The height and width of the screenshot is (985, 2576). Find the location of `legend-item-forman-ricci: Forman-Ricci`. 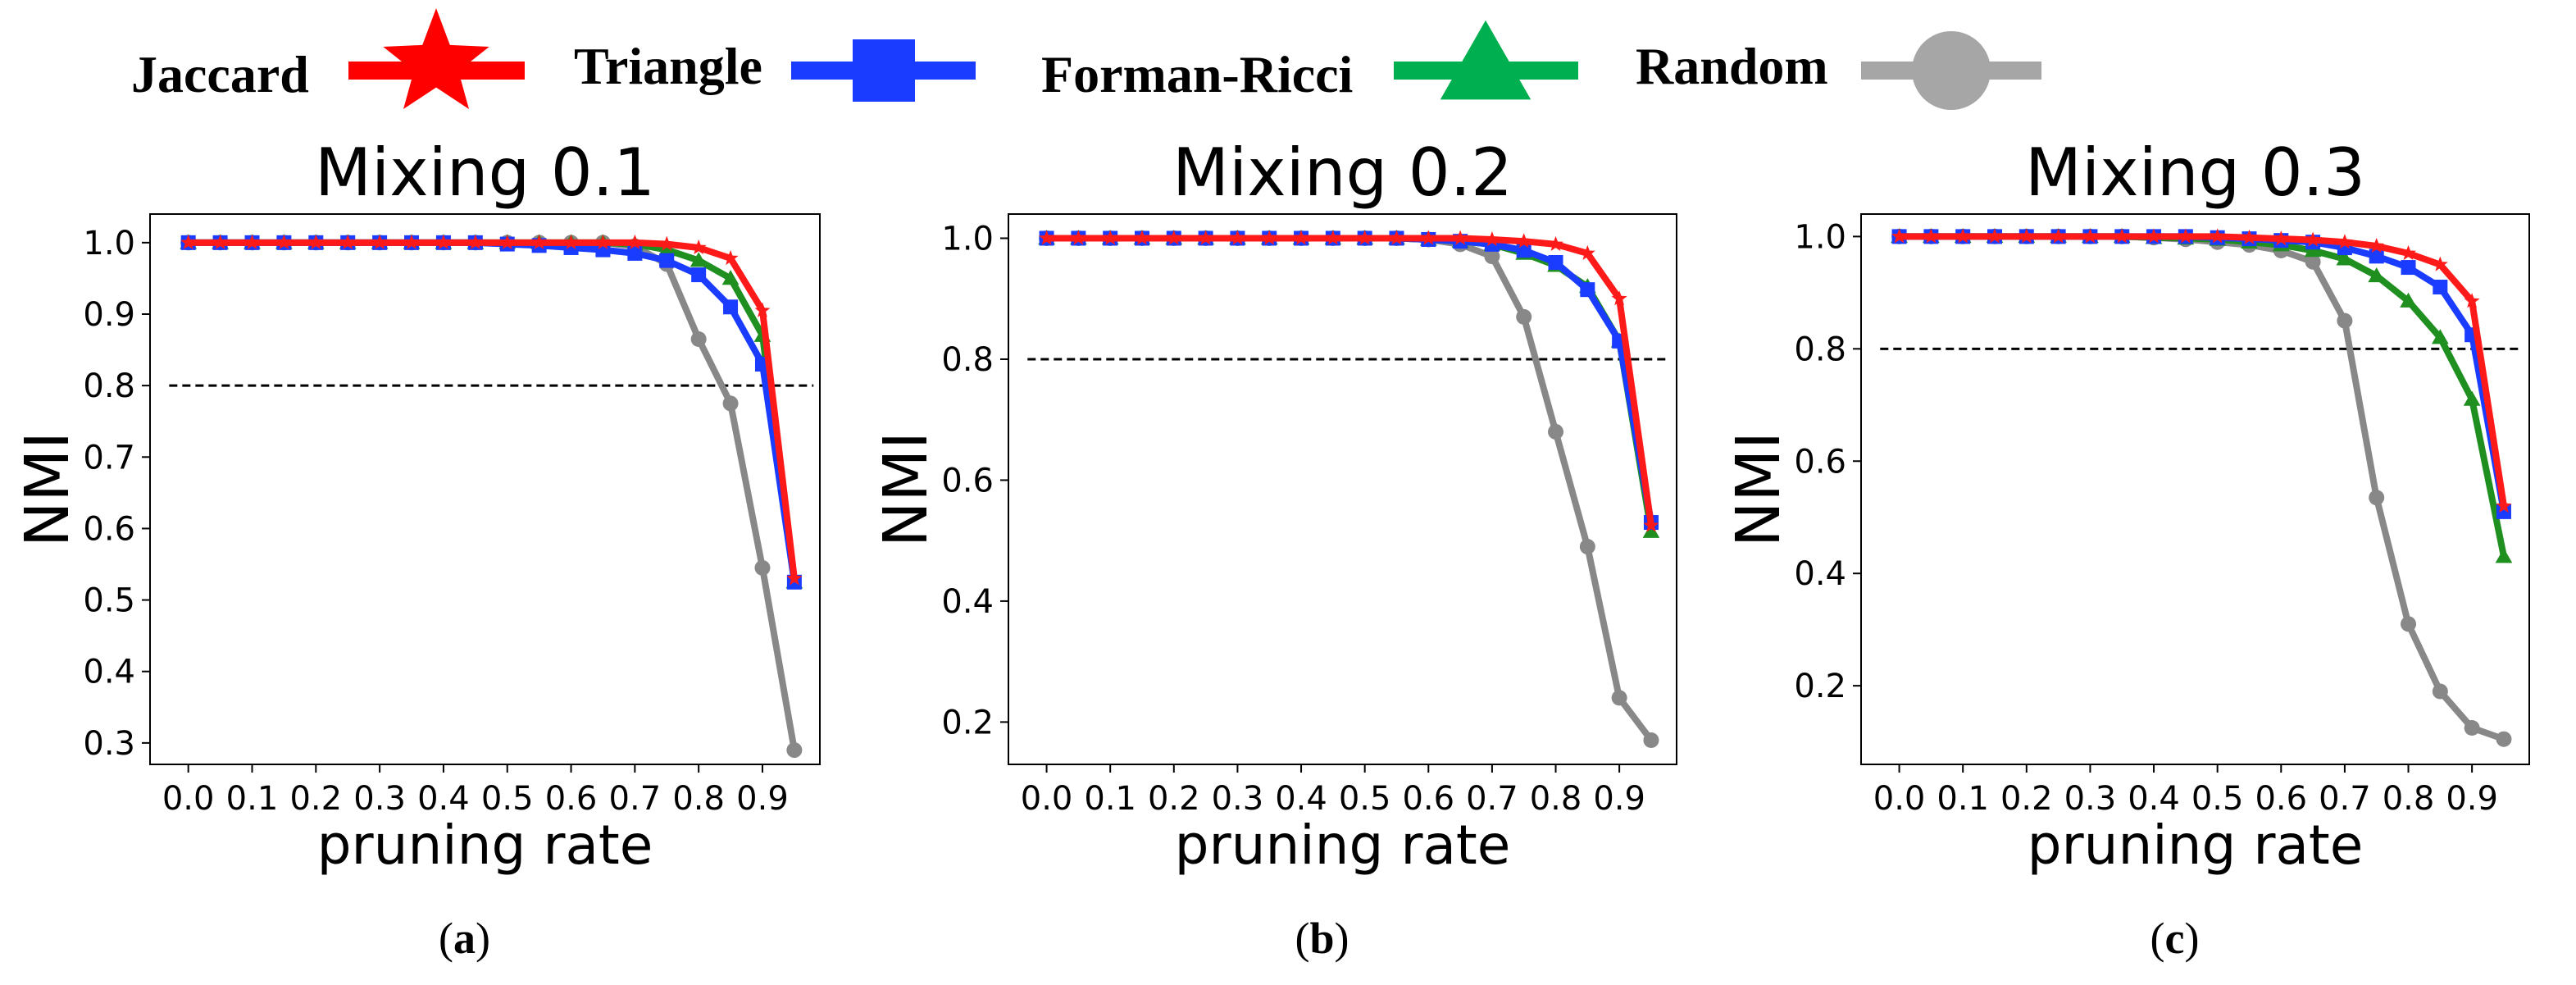

legend-item-forman-ricci: Forman-Ricci is located at coordinates (1309, 61).